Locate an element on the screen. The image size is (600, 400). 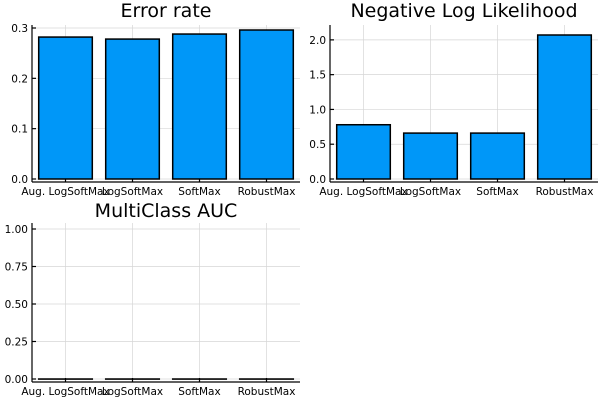
y-tick-label: 0.50 is located at coordinates (16, 305).